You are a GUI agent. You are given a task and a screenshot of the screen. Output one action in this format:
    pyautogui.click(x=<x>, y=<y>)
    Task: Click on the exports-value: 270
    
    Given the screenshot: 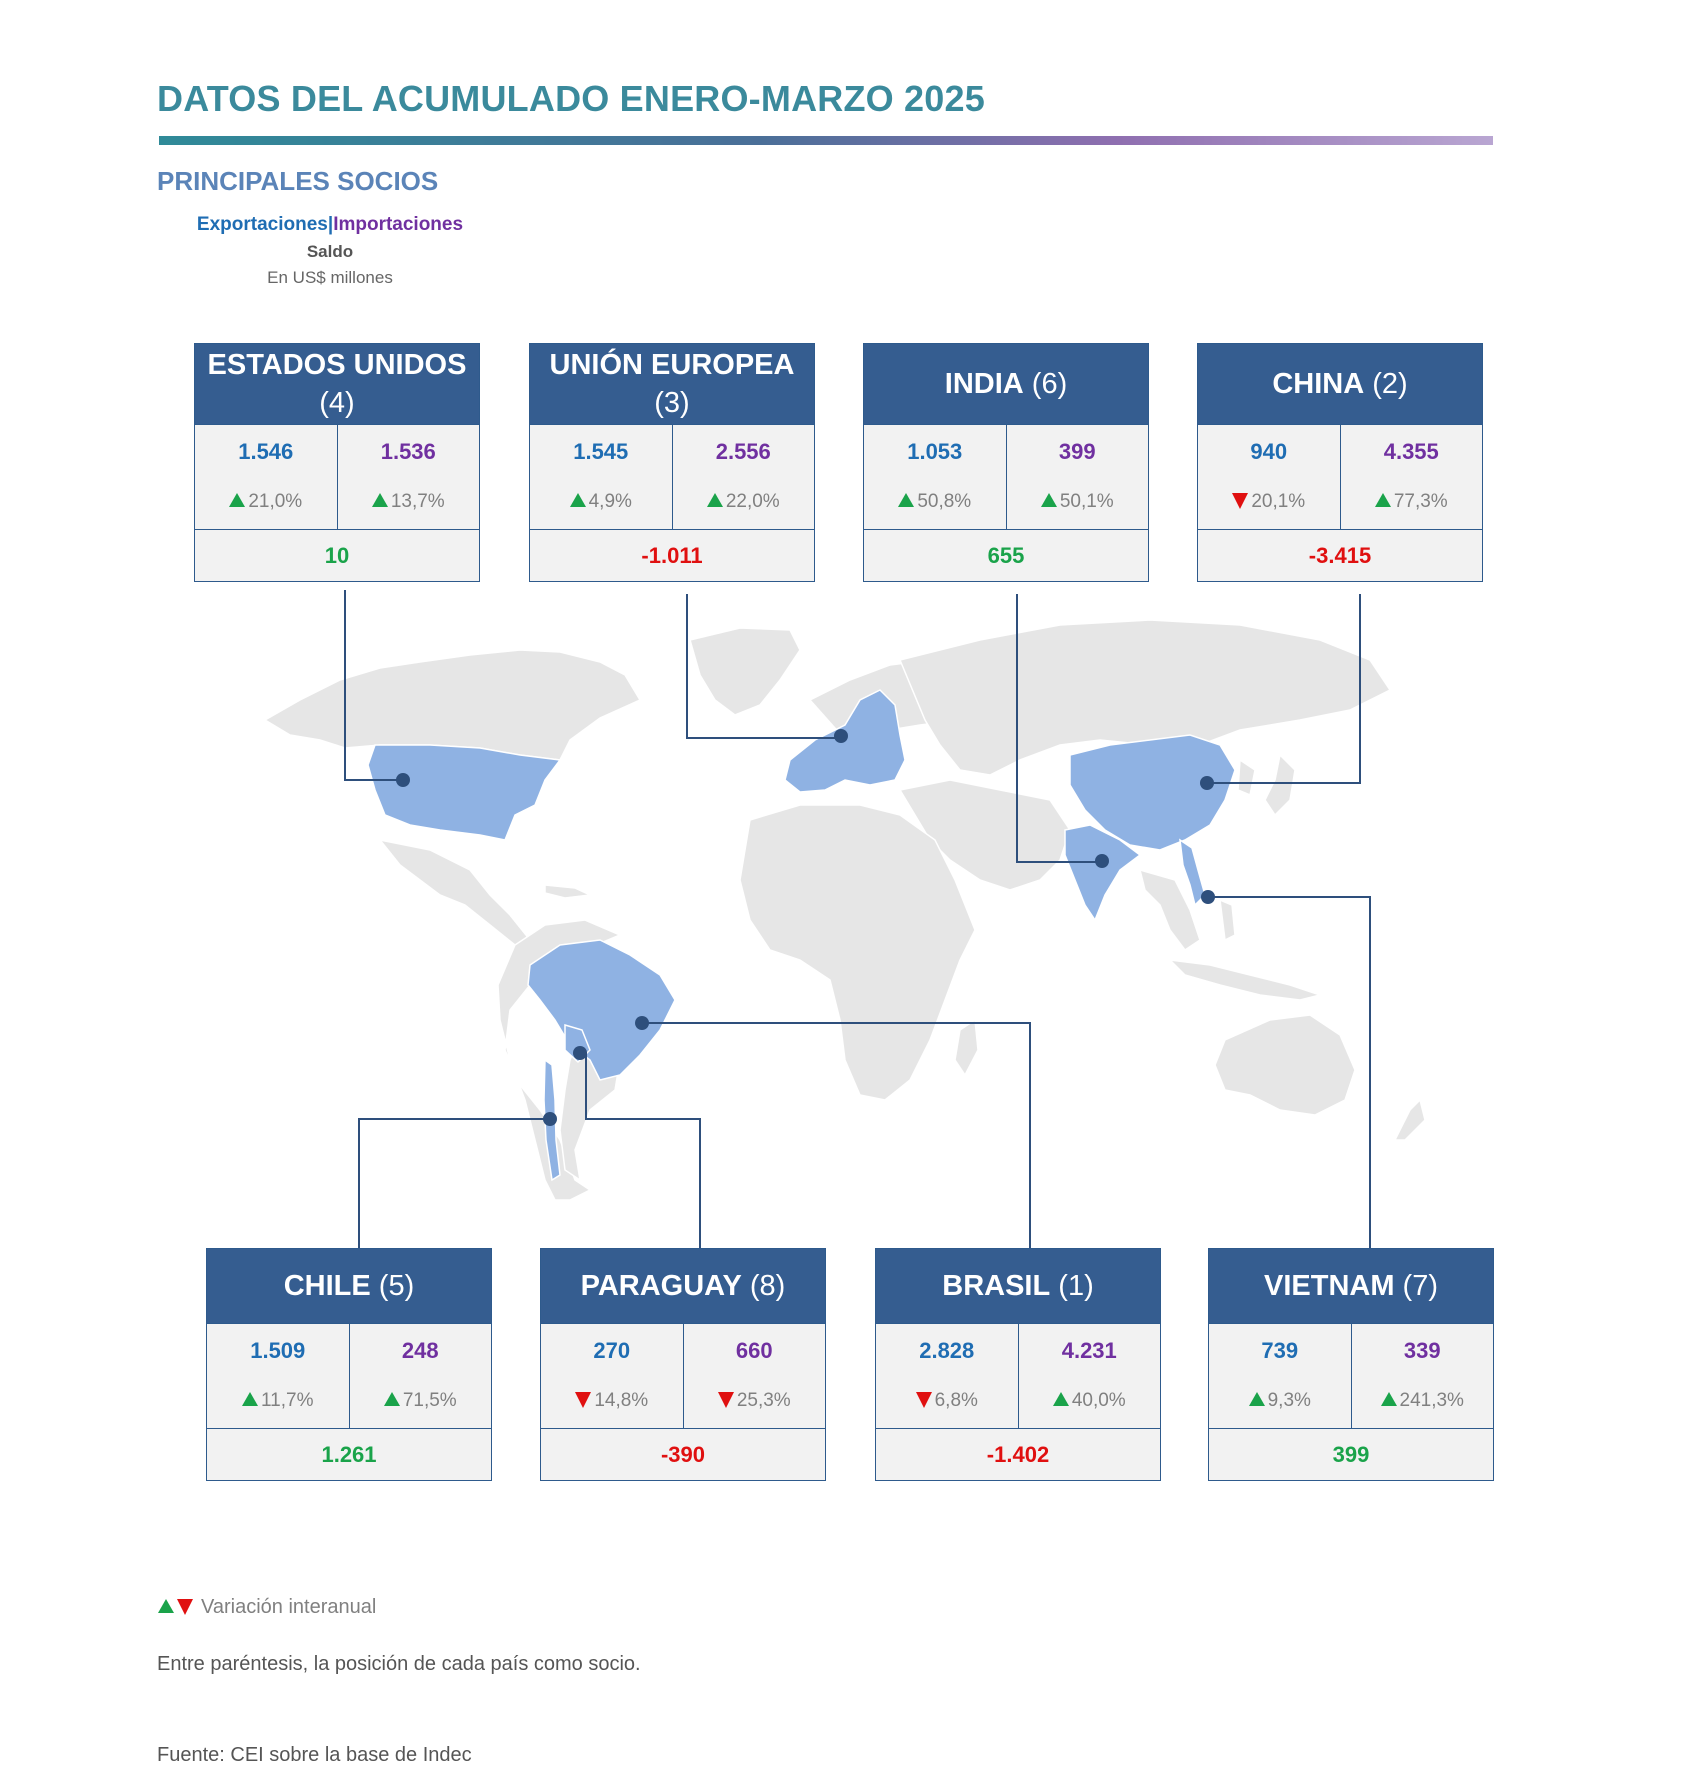 What is the action you would take?
    pyautogui.click(x=612, y=1350)
    